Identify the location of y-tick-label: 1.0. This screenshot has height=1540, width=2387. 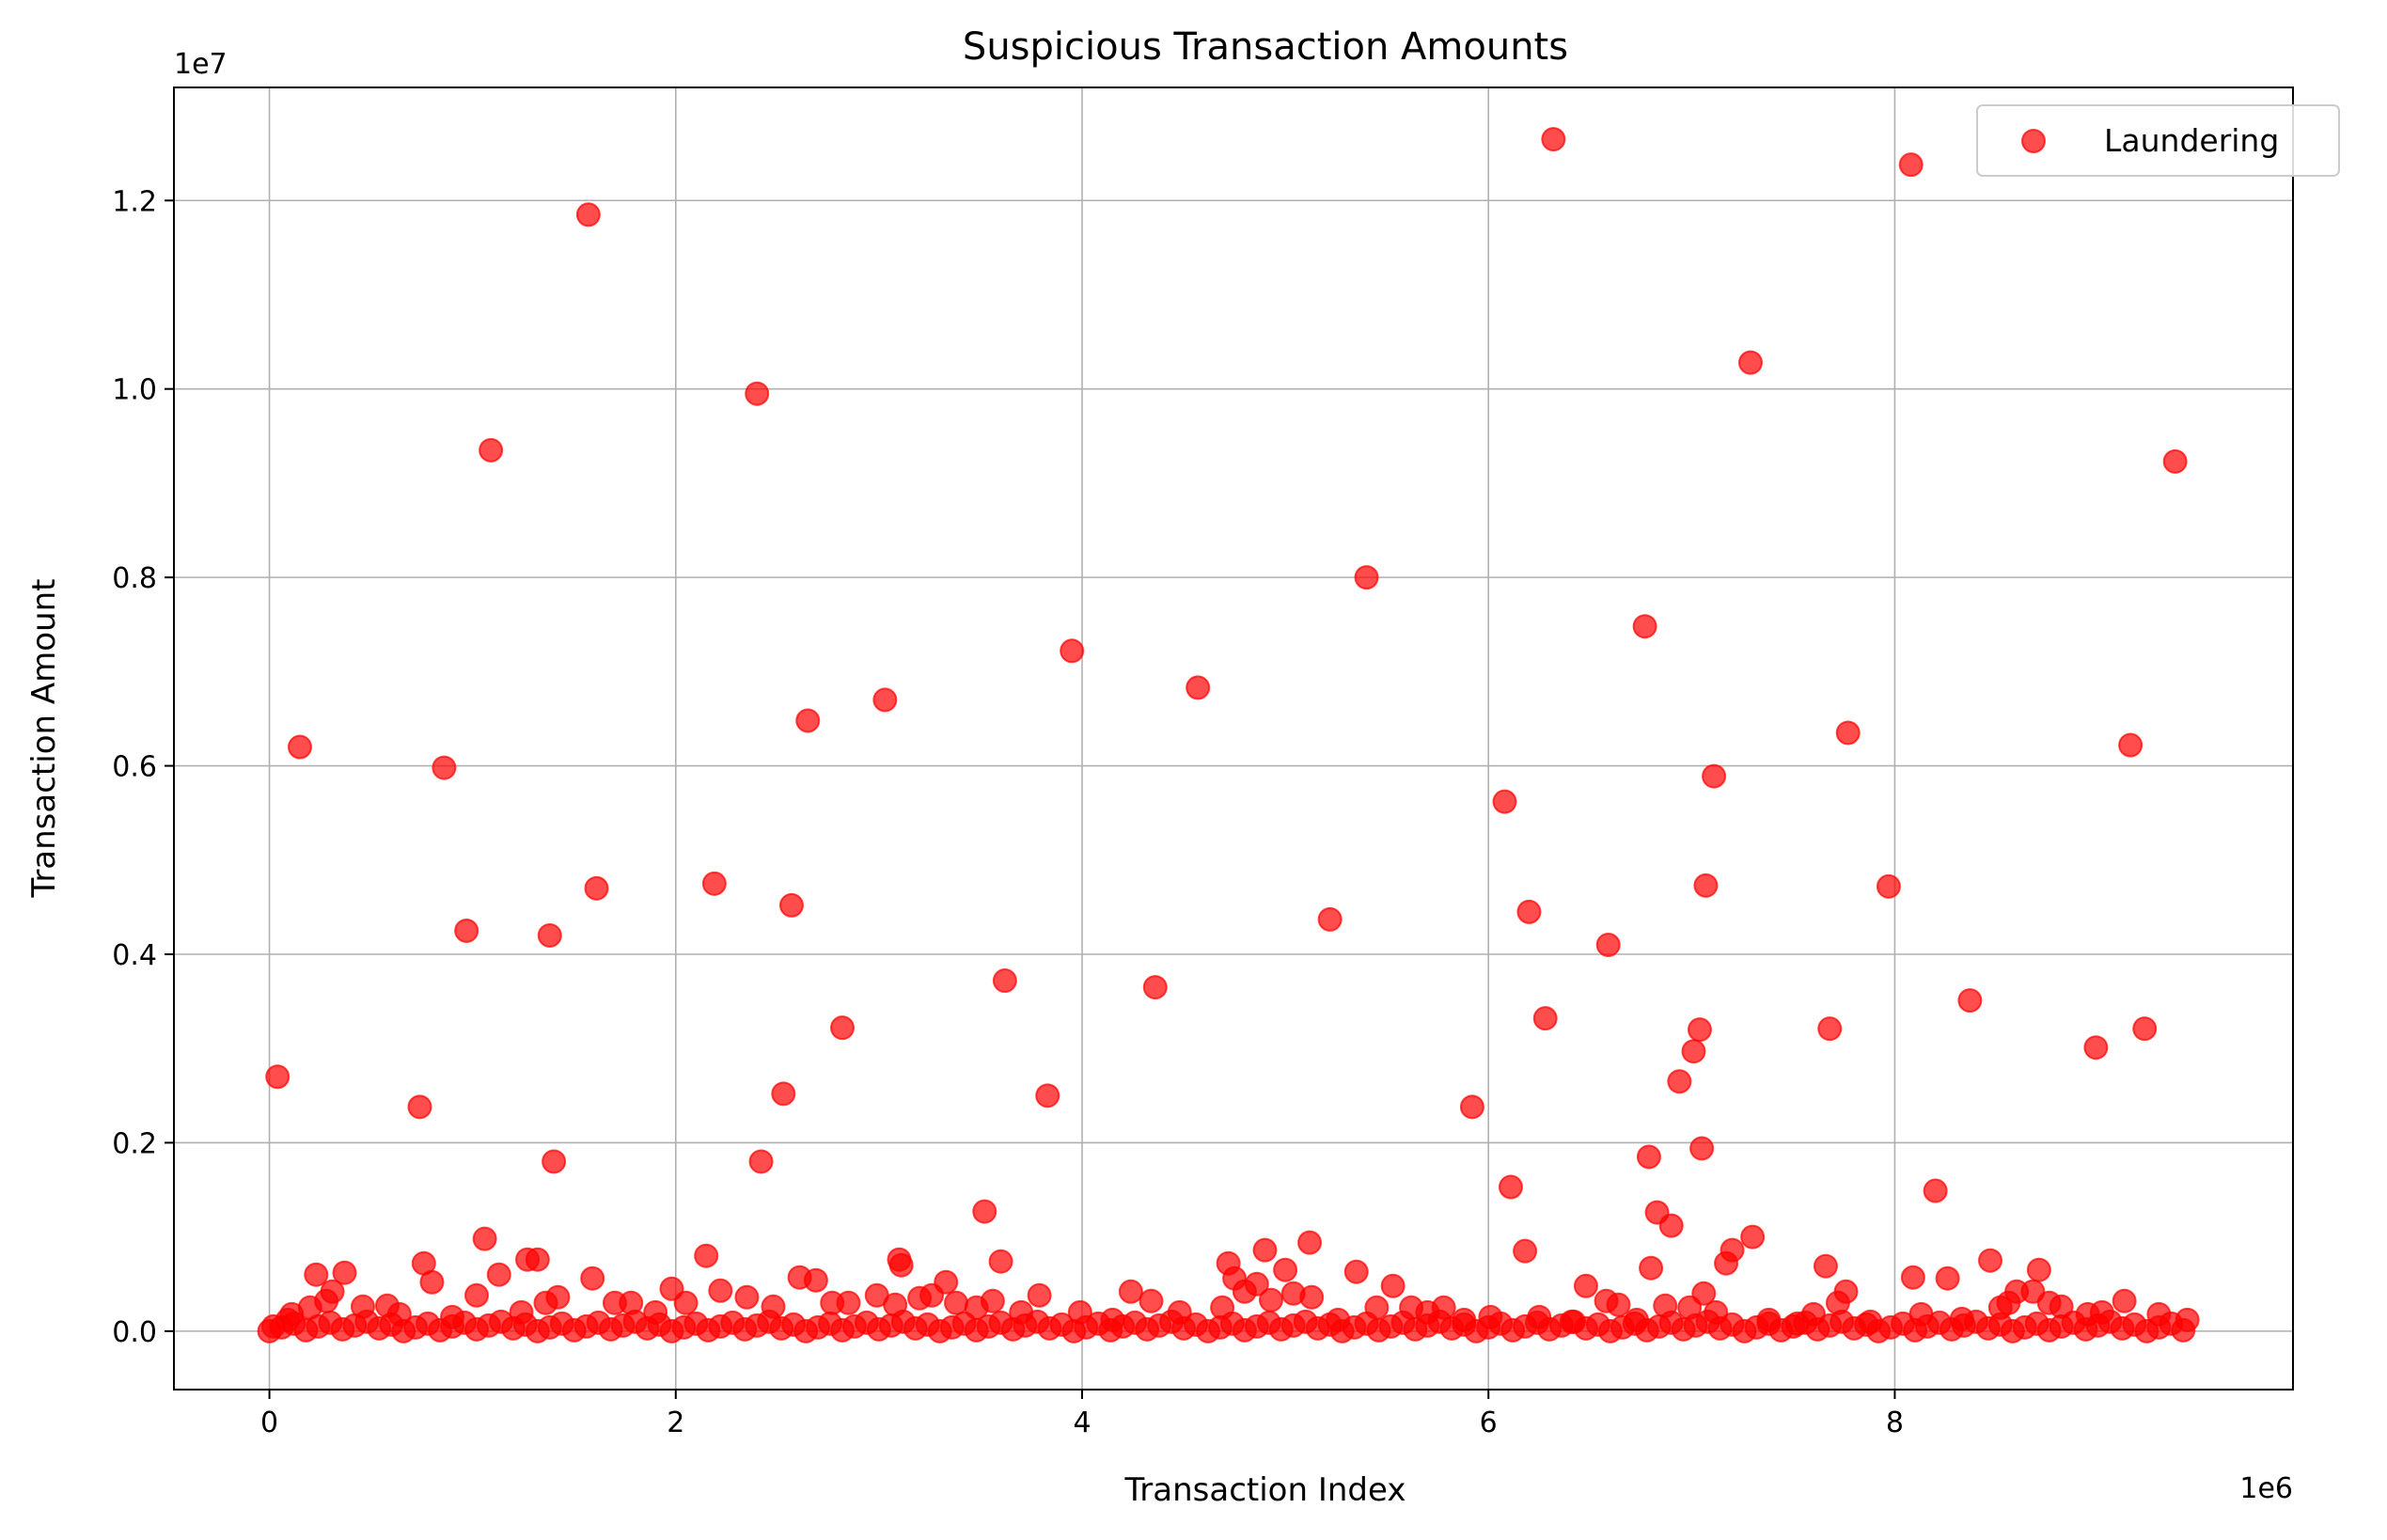
(134, 390).